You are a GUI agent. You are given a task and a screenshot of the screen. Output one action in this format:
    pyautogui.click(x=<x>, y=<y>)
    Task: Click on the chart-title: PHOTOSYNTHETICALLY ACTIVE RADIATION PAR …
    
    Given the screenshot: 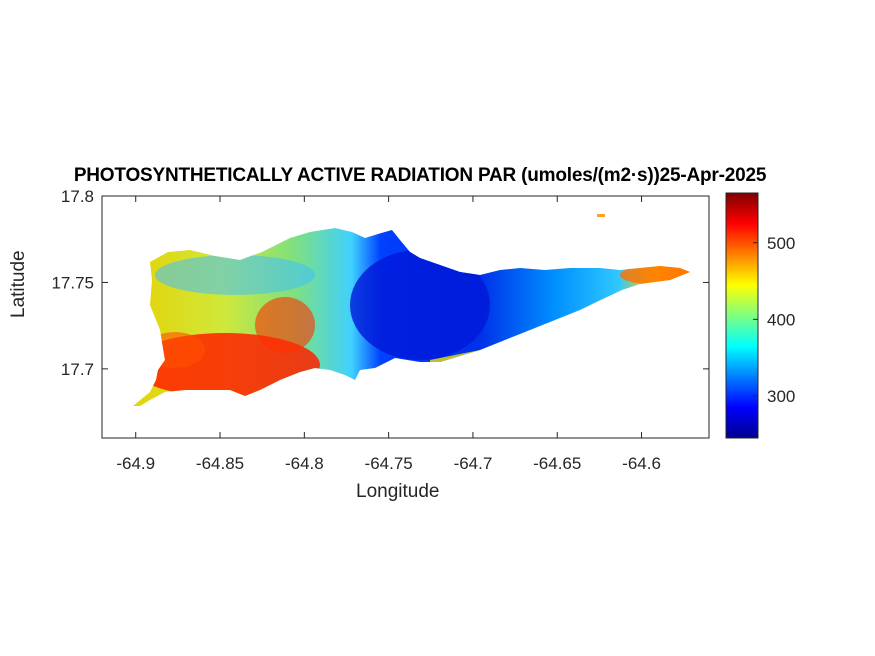 What is the action you would take?
    pyautogui.click(x=420, y=175)
    